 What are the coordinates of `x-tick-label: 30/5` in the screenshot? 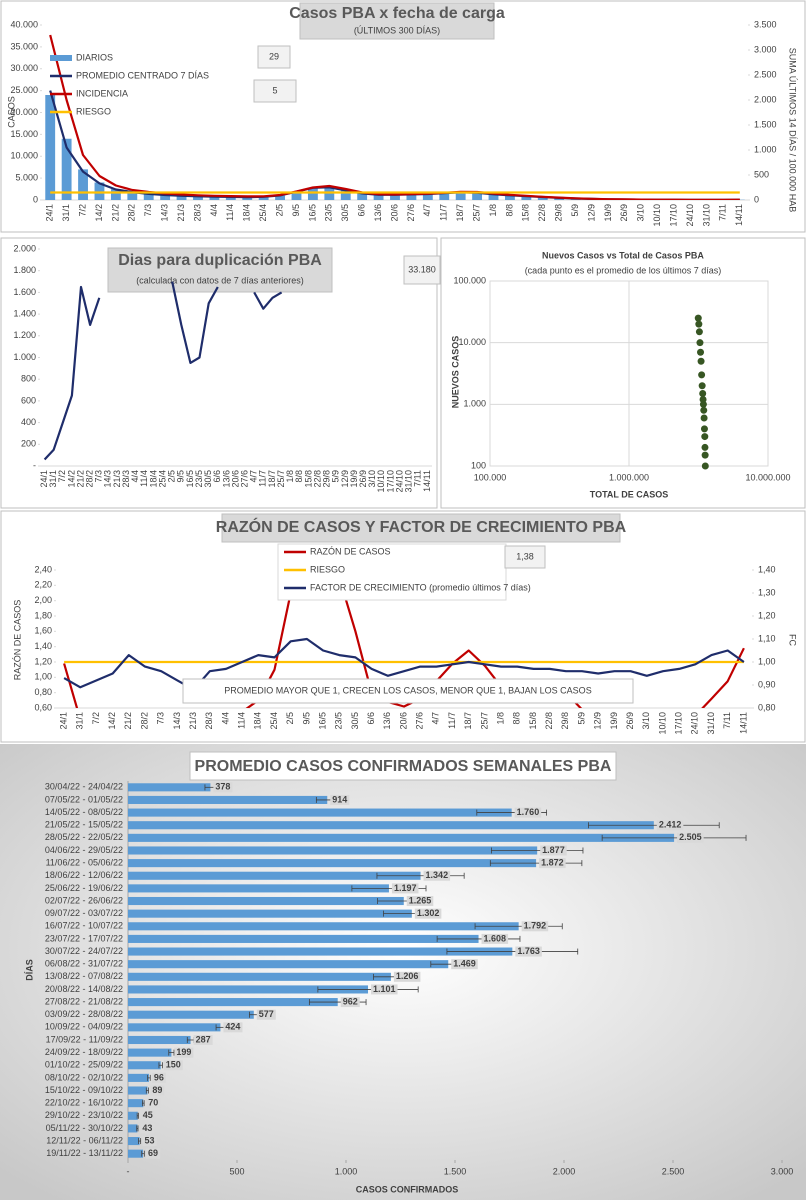 It's located at (355, 721).